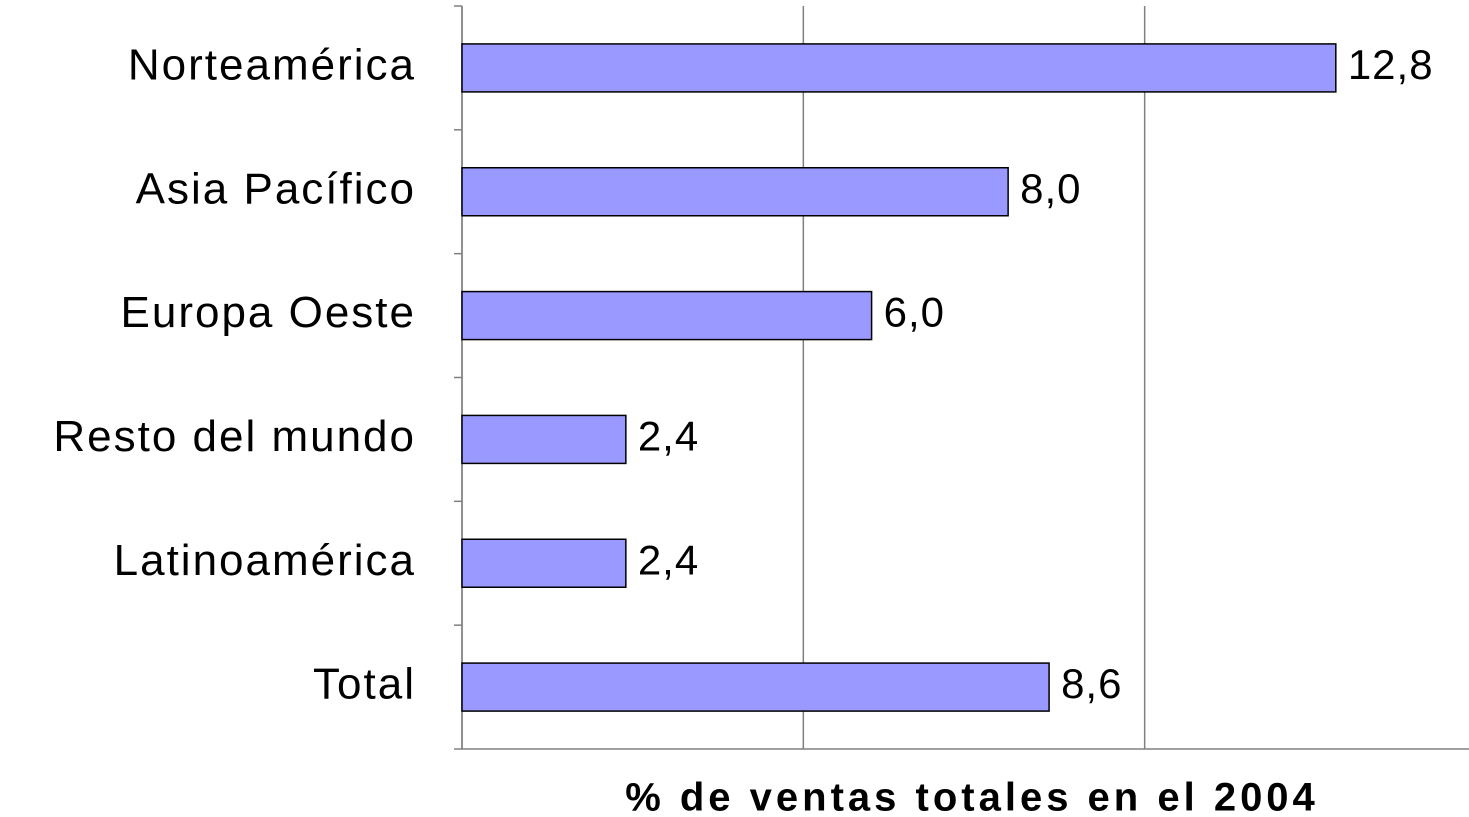  I want to click on y-tick-label: Europa Oeste, so click(269, 312).